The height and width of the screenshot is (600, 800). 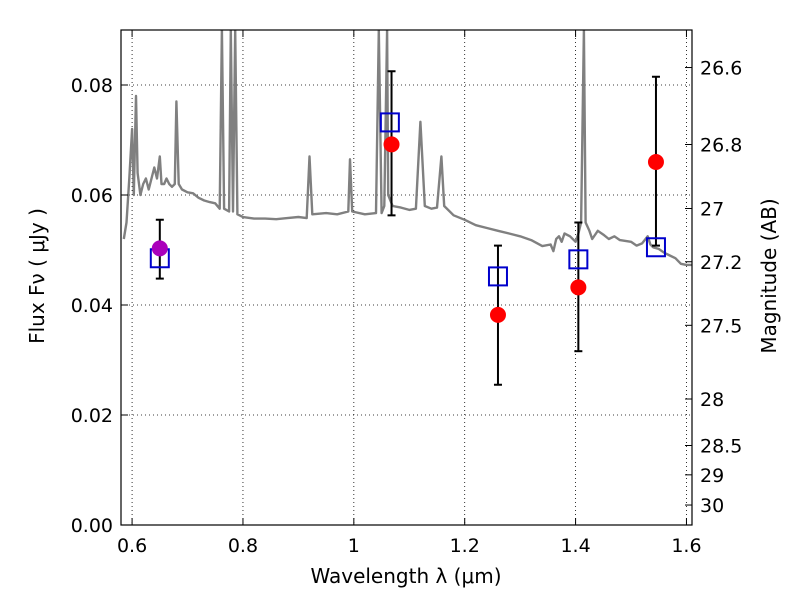 What do you see at coordinates (405, 576) in the screenshot?
I see `x-axis-label: Wavelength λ (μm)` at bounding box center [405, 576].